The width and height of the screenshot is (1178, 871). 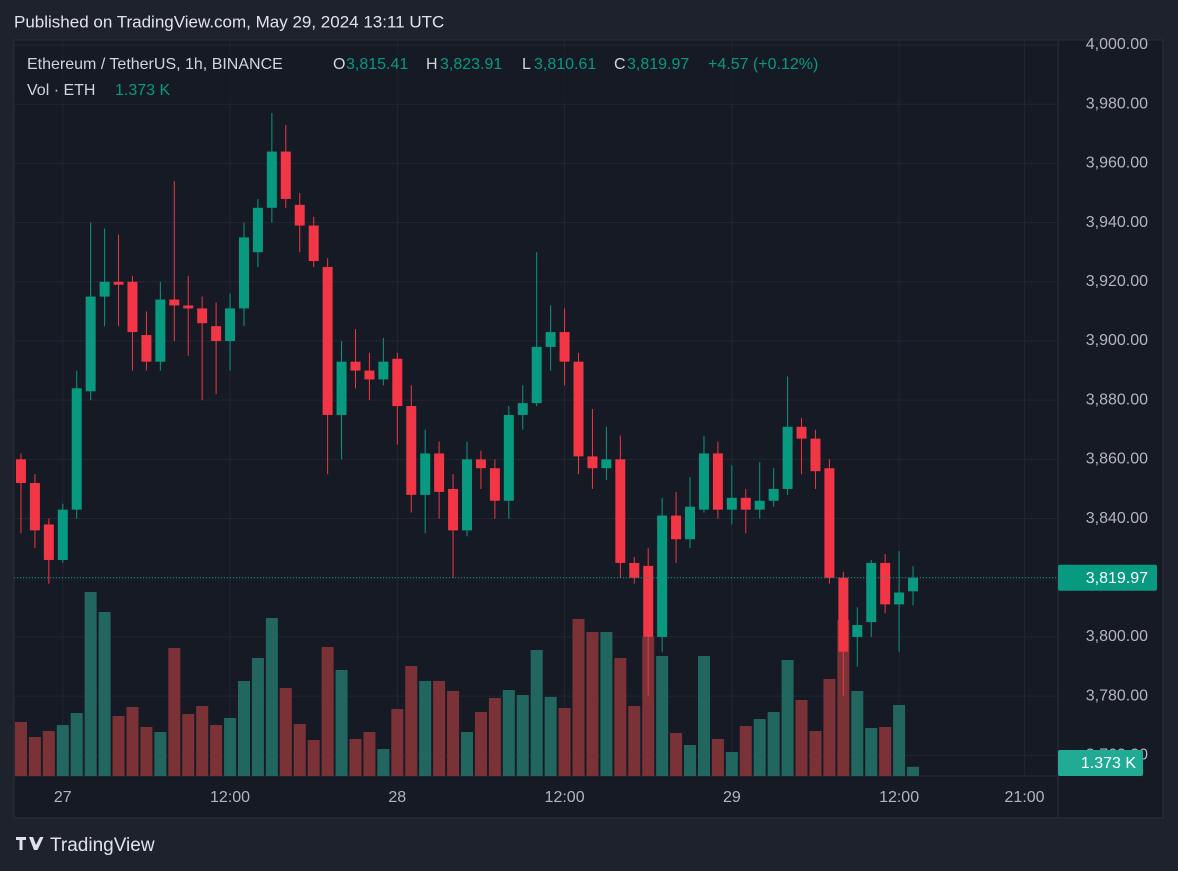 What do you see at coordinates (732, 797) in the screenshot?
I see `x-tick-label: 29` at bounding box center [732, 797].